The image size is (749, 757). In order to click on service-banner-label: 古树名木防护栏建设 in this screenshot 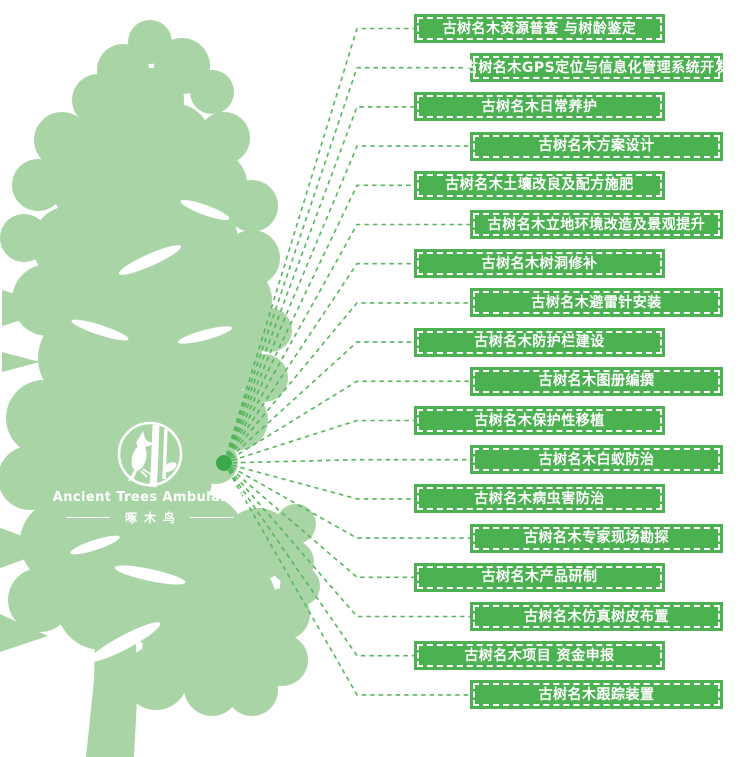, I will do `click(539, 342)`.